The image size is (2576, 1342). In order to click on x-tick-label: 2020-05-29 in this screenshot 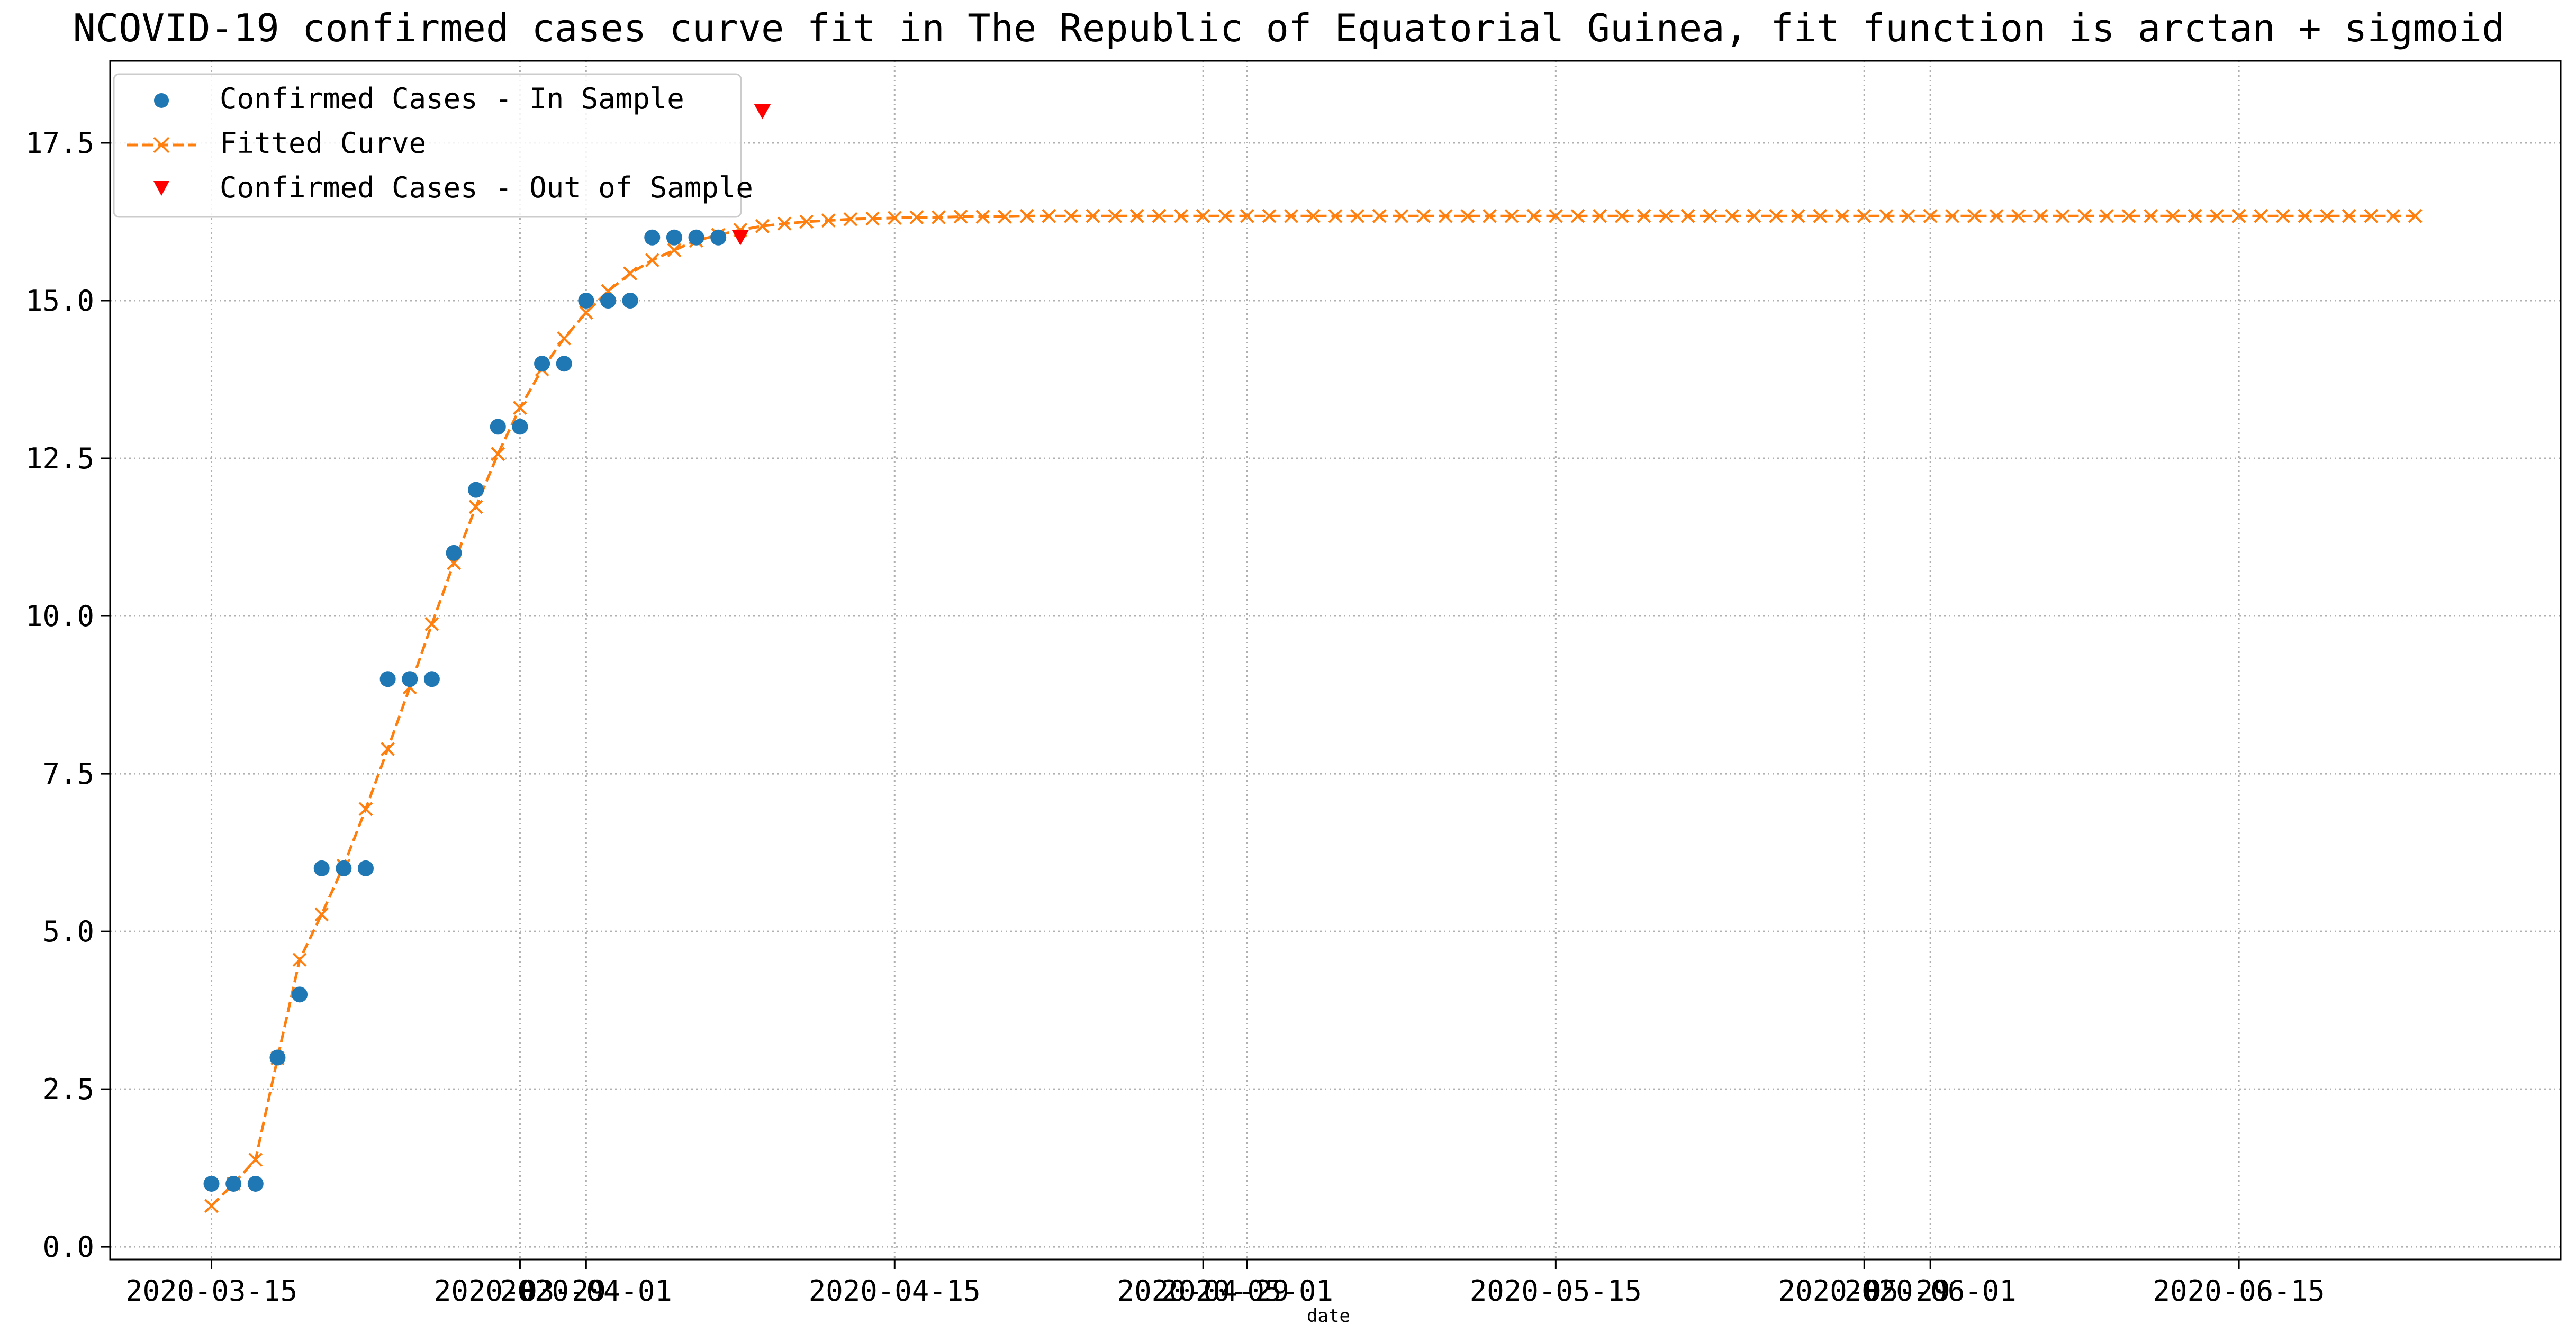, I will do `click(1864, 1291)`.